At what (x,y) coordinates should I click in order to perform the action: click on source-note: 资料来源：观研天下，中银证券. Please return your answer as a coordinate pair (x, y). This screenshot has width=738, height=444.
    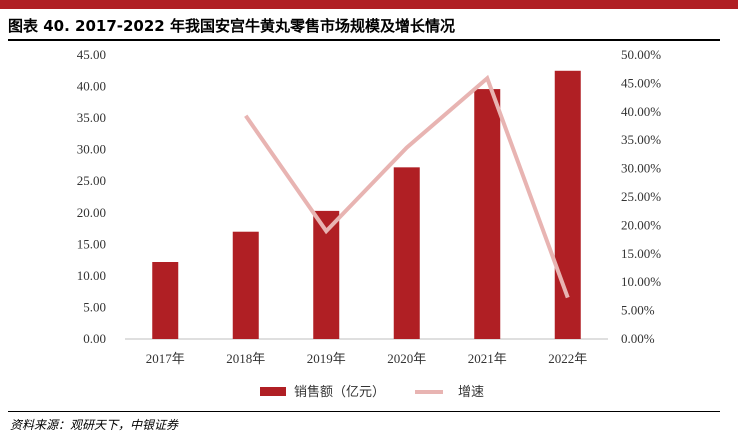
    Looking at the image, I should click on (94, 424).